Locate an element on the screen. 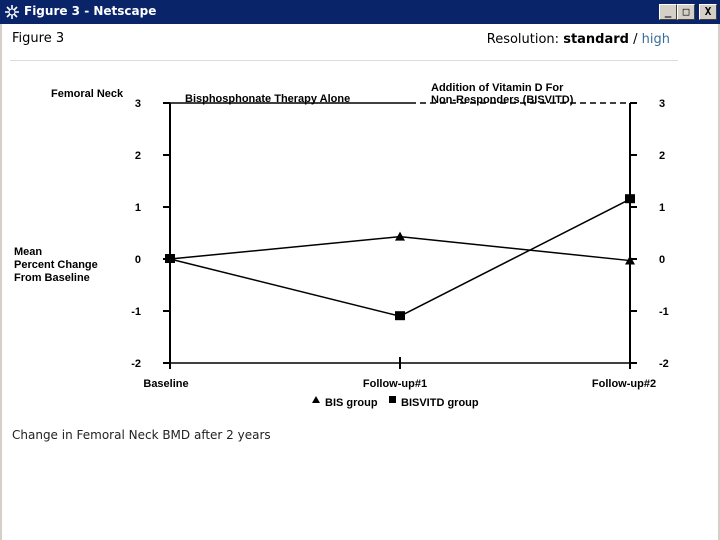  y-tick-label-left: 1 is located at coordinates (138, 208).